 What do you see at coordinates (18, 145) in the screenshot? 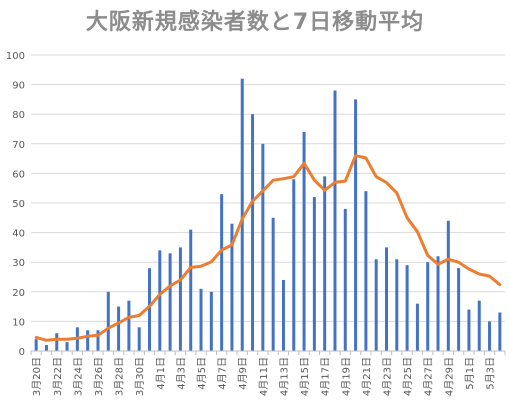
I see `y-tick-label: 70` at bounding box center [18, 145].